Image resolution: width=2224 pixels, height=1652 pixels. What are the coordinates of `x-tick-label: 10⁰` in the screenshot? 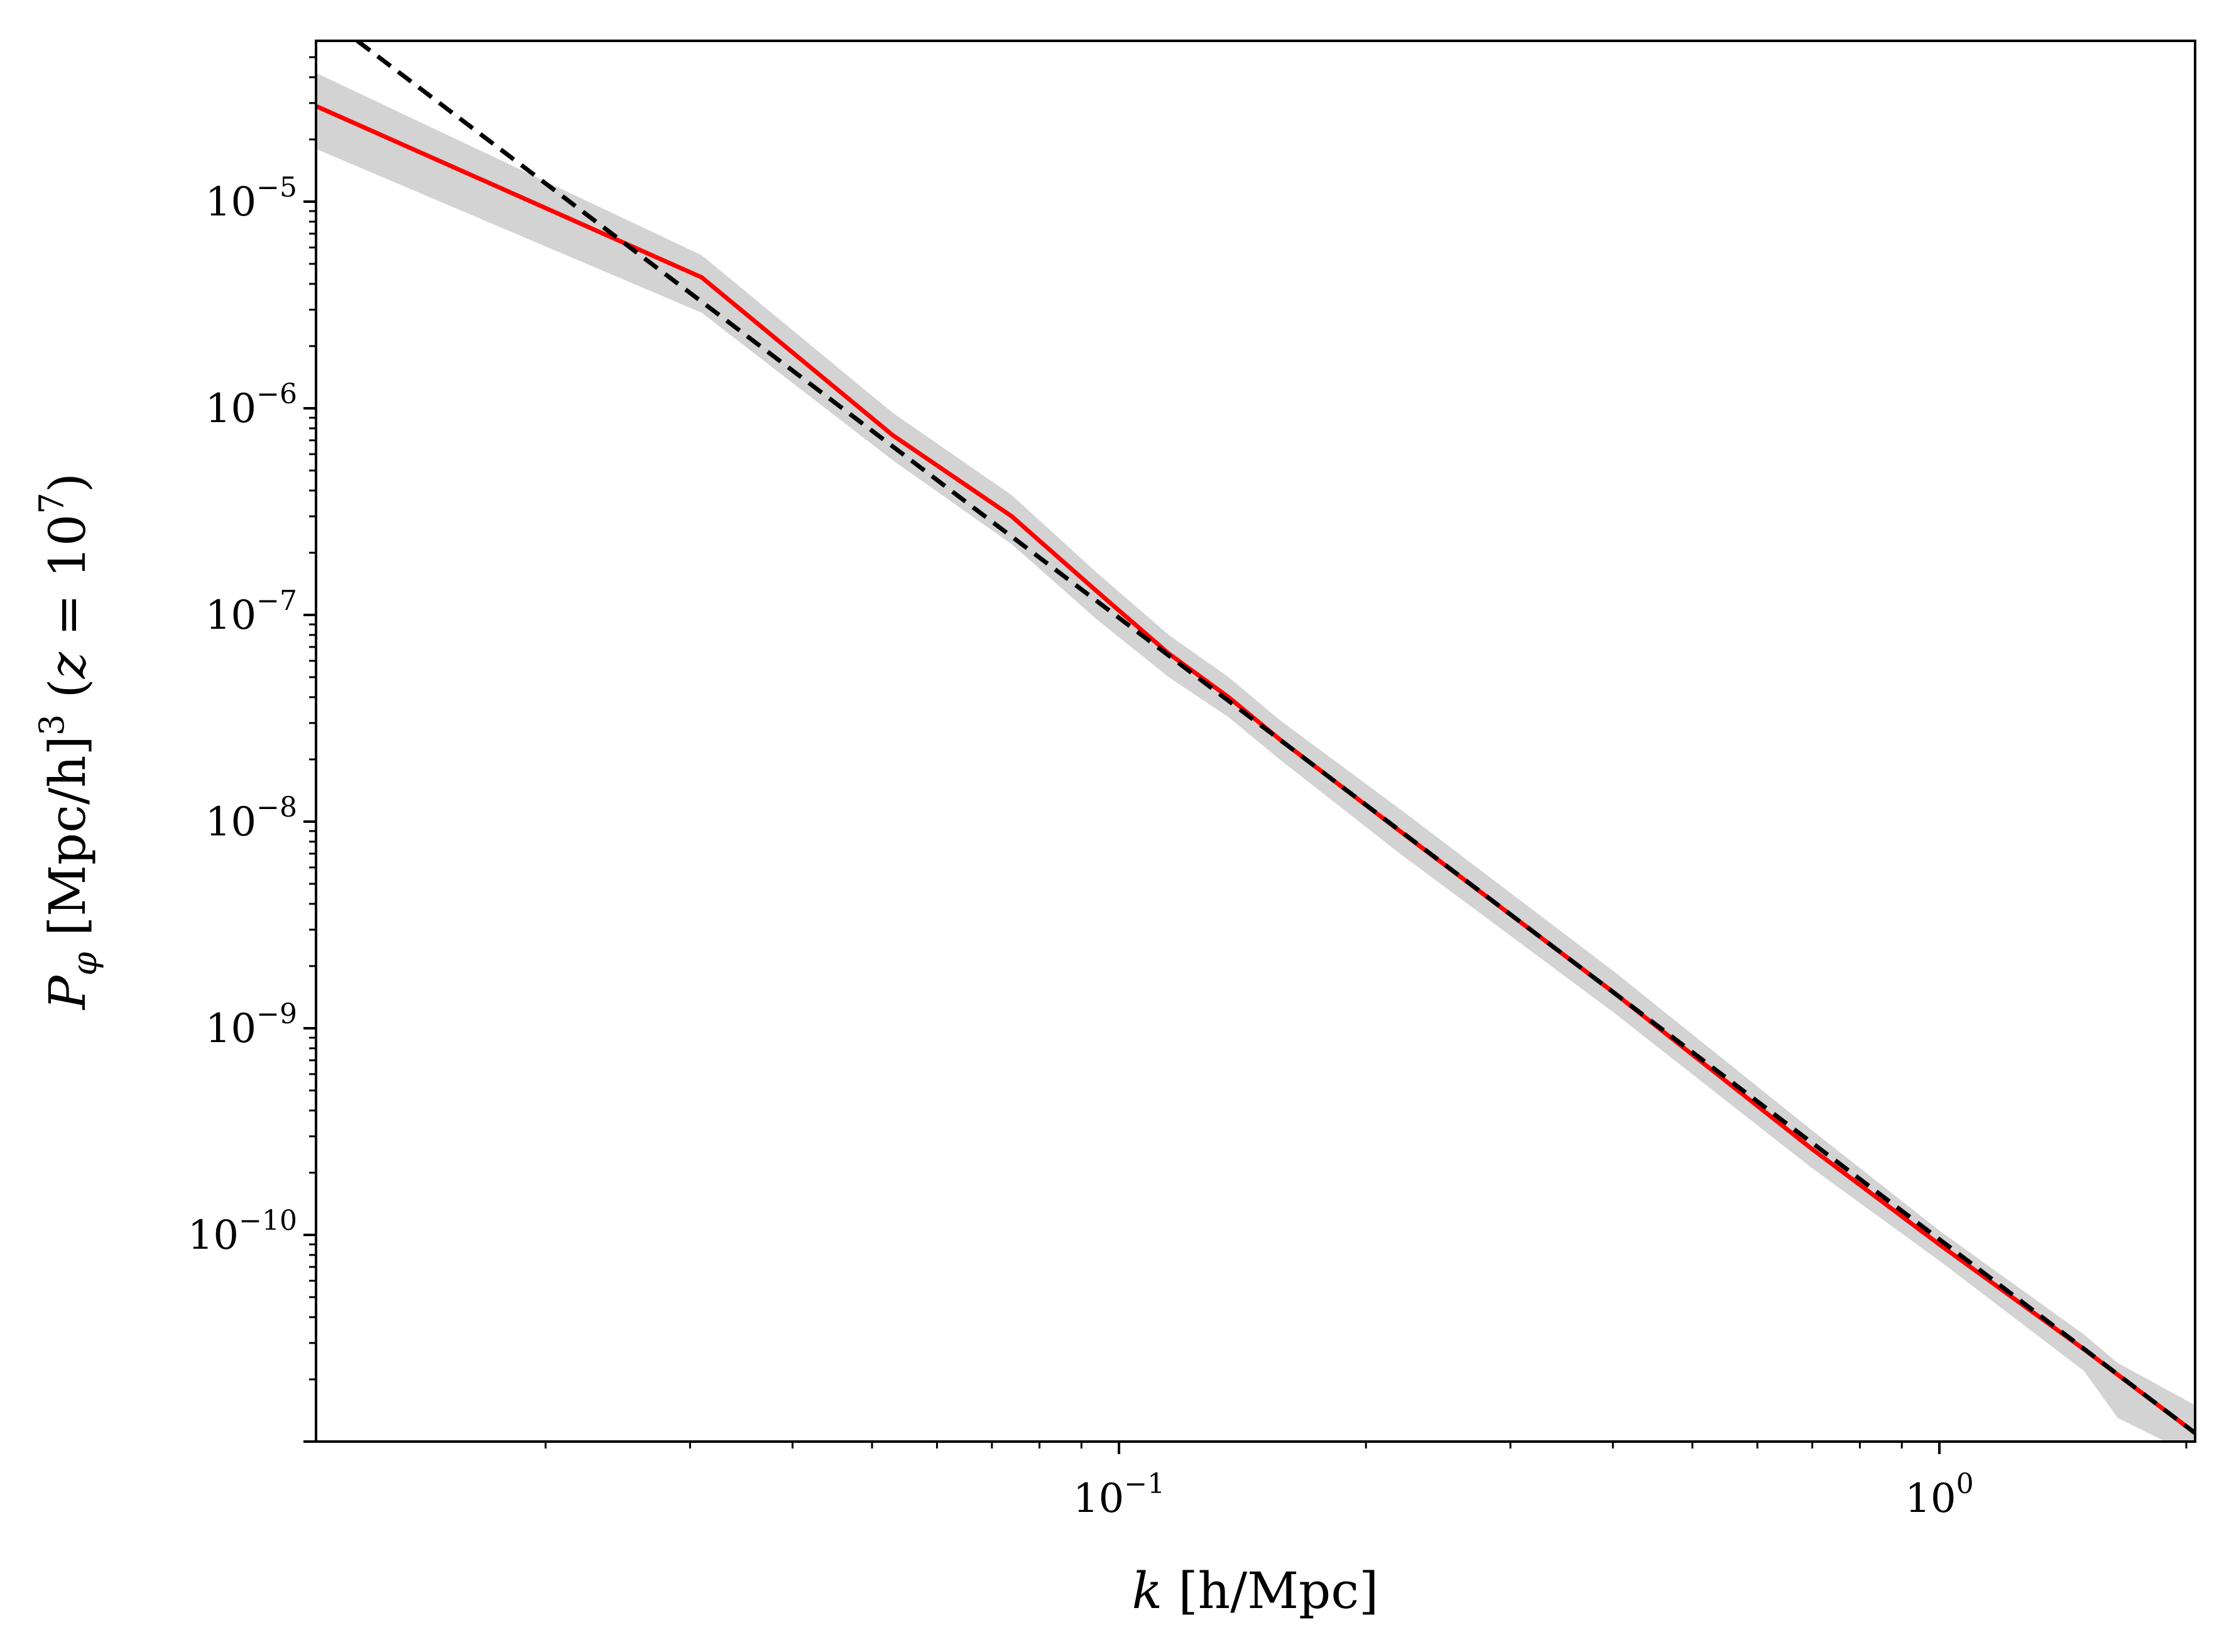 It's located at (1939, 1495).